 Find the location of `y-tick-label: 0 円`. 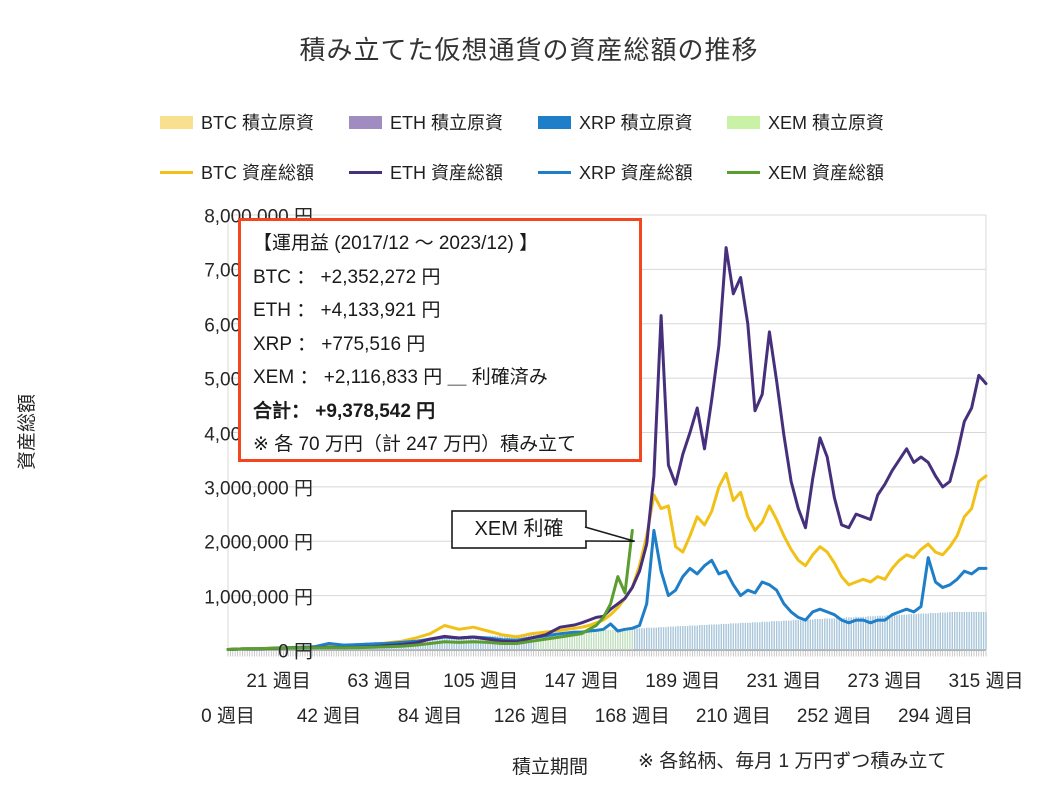

y-tick-label: 0 円 is located at coordinates (295, 652).